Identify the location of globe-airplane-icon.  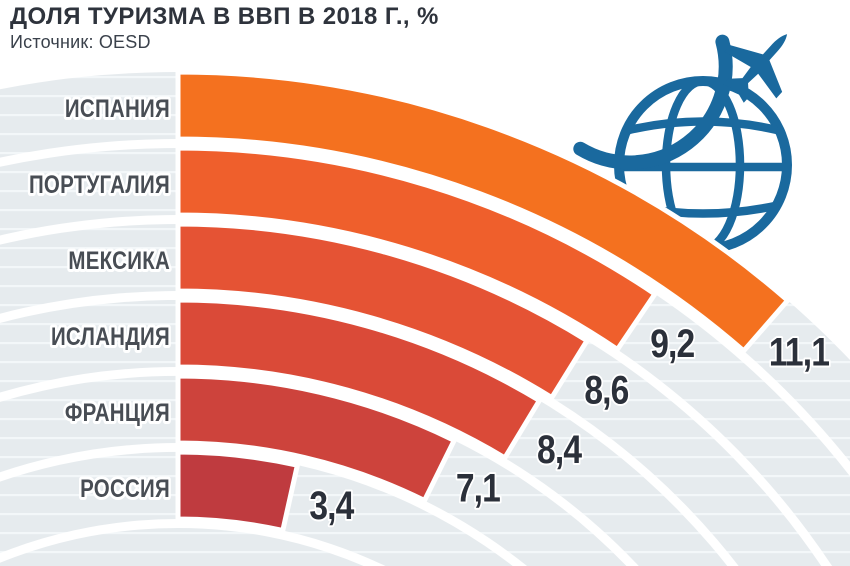
(682, 144).